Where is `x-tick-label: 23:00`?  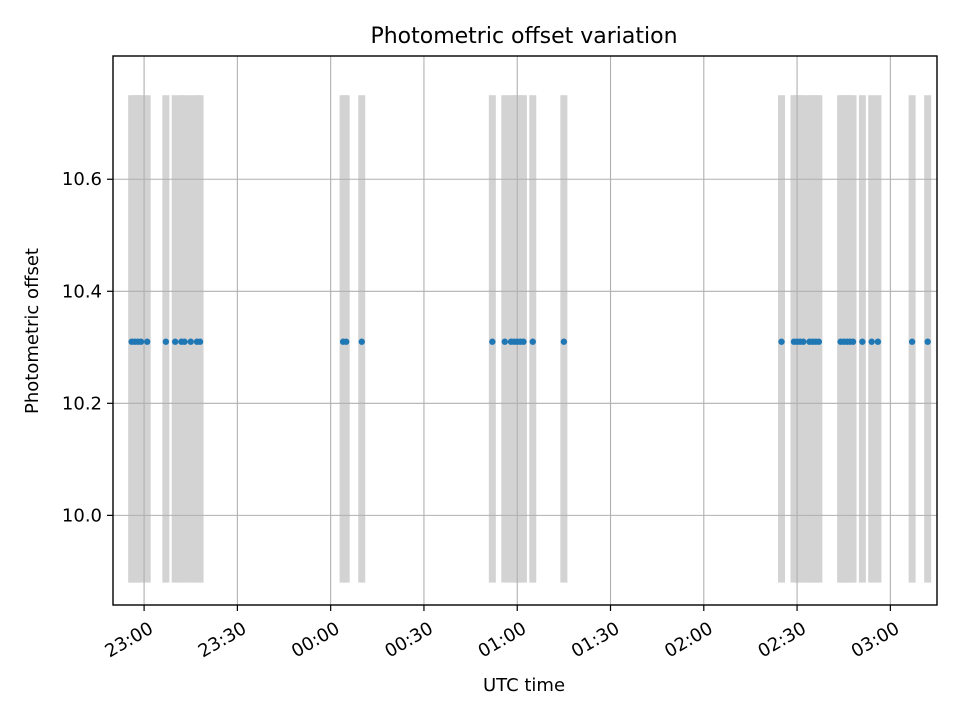
x-tick-label: 23:00 is located at coordinates (128, 640).